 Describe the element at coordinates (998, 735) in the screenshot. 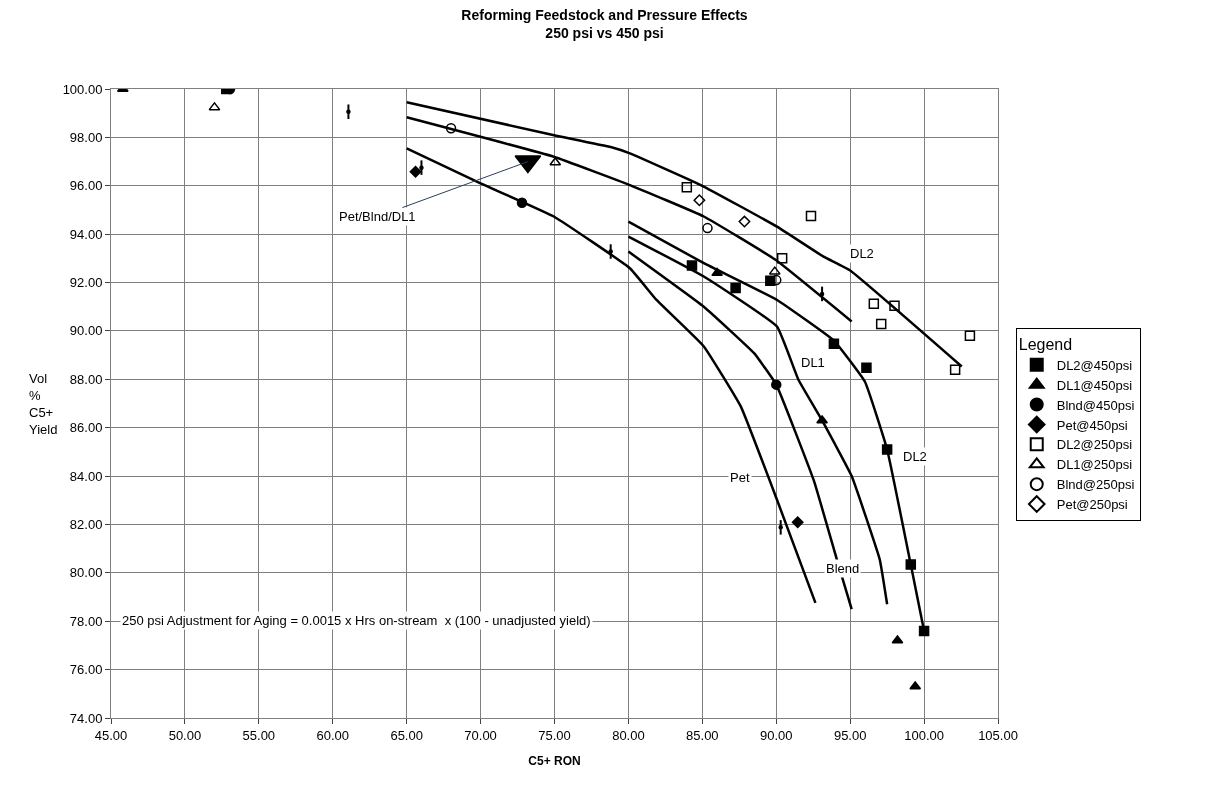

I see `x-tick-label: 105.00` at that location.